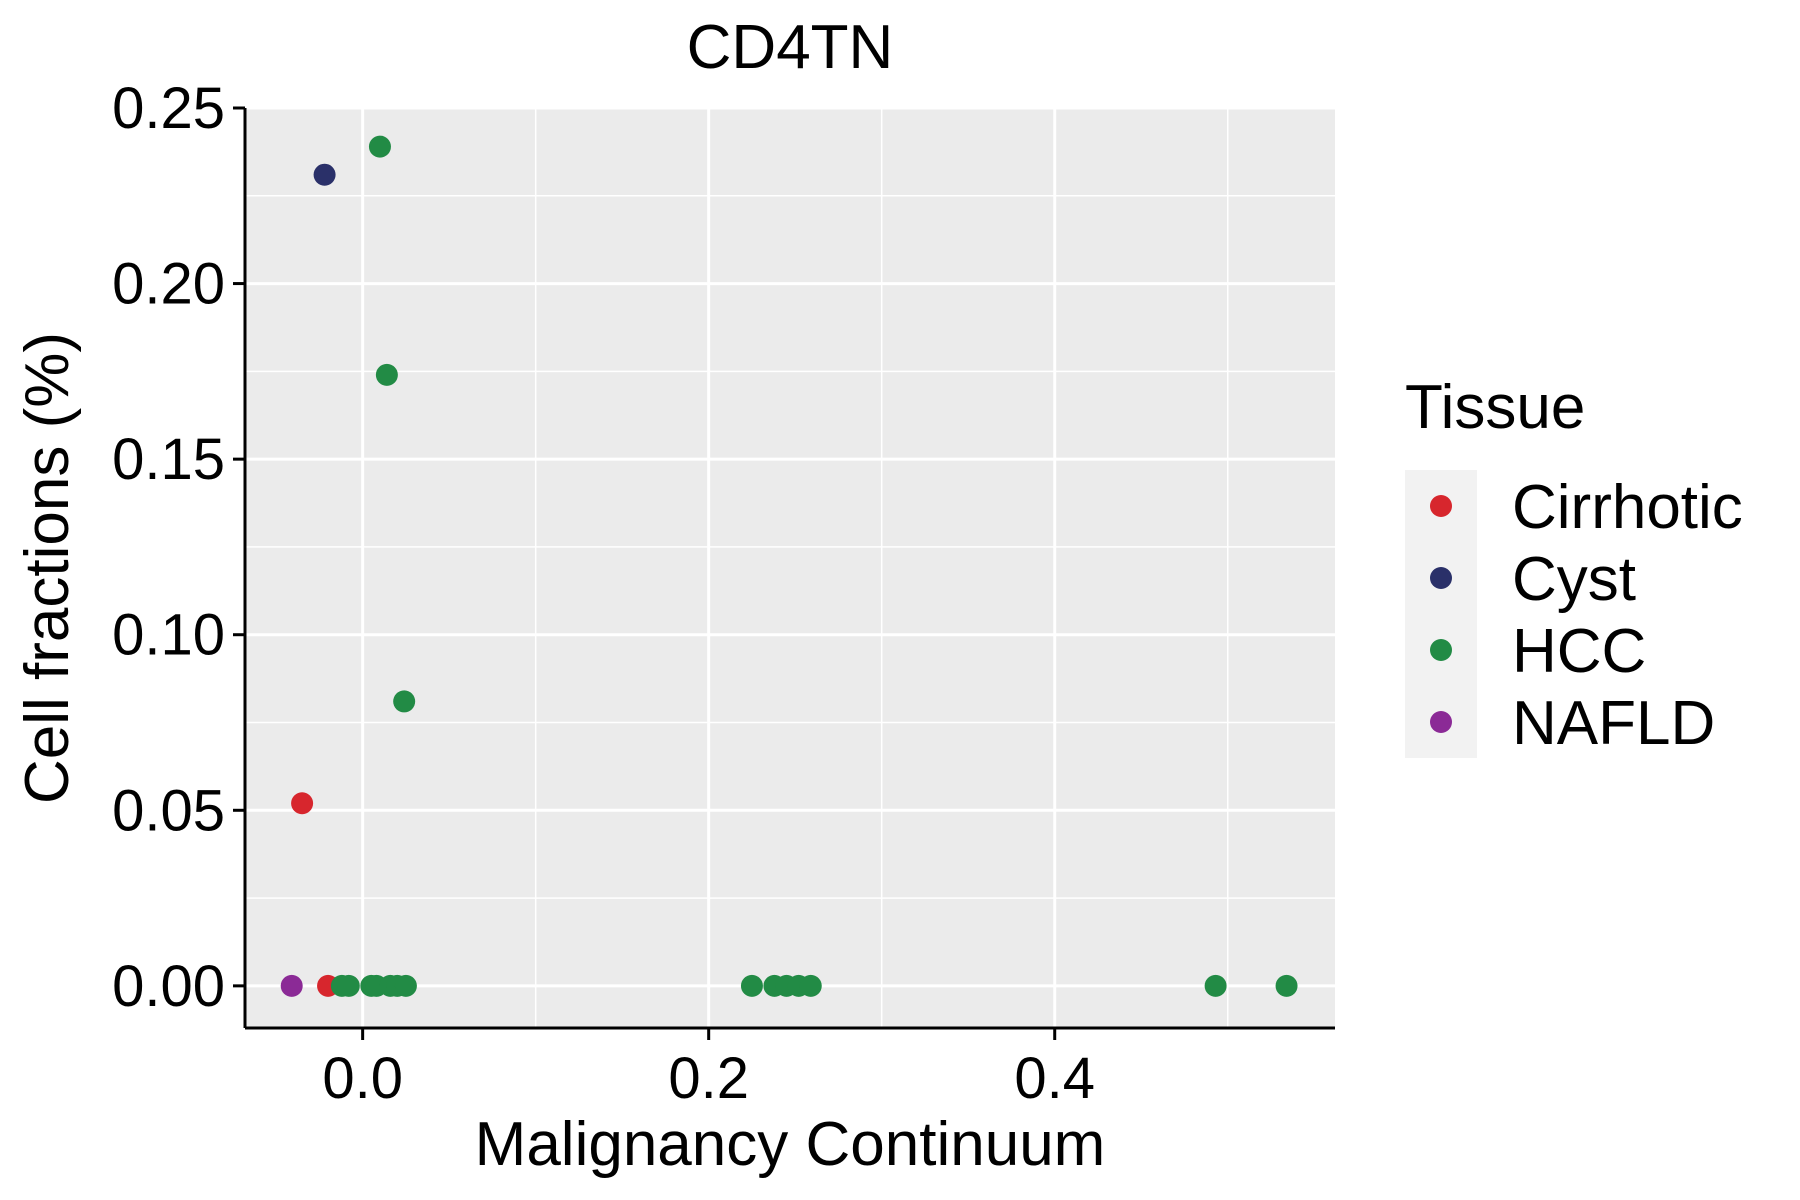  I want to click on data-point-cyst, so click(324, 174).